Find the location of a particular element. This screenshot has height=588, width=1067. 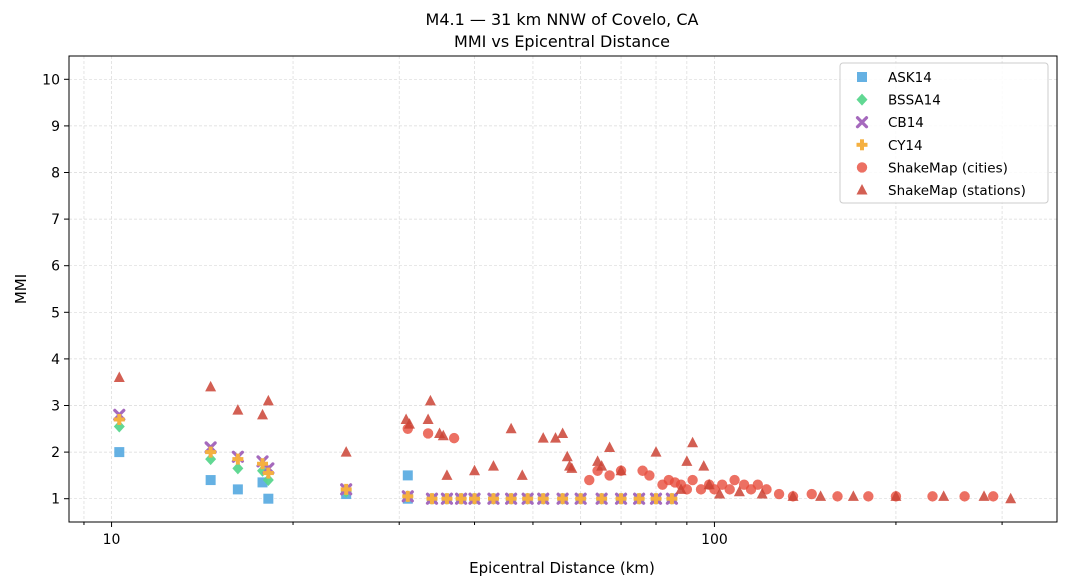

y-tick-label: 7 is located at coordinates (55, 220).